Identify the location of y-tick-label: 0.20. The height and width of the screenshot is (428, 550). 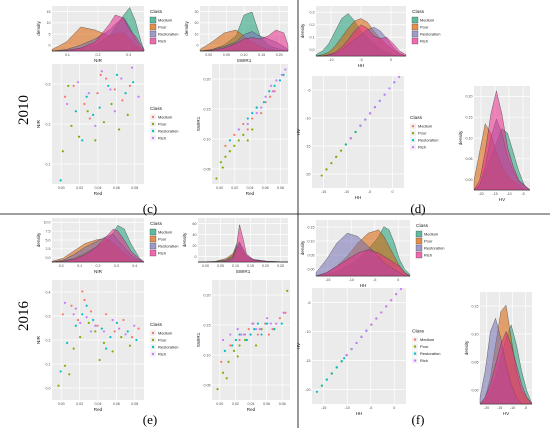
(207, 295).